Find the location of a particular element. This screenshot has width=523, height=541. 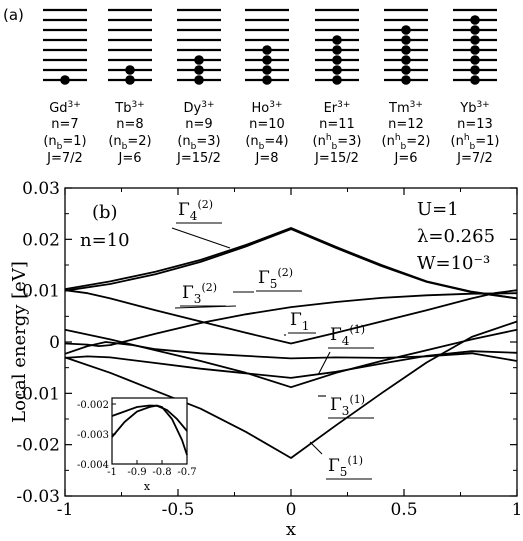

y-tick-label: 0.03 is located at coordinates (41, 189).